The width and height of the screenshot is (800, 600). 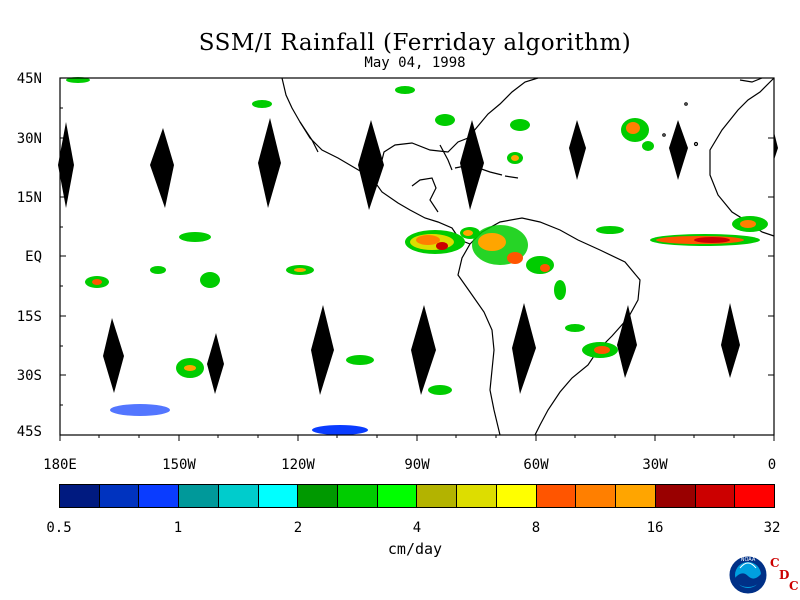 I want to click on lon-ticks, so click(x=417, y=438).